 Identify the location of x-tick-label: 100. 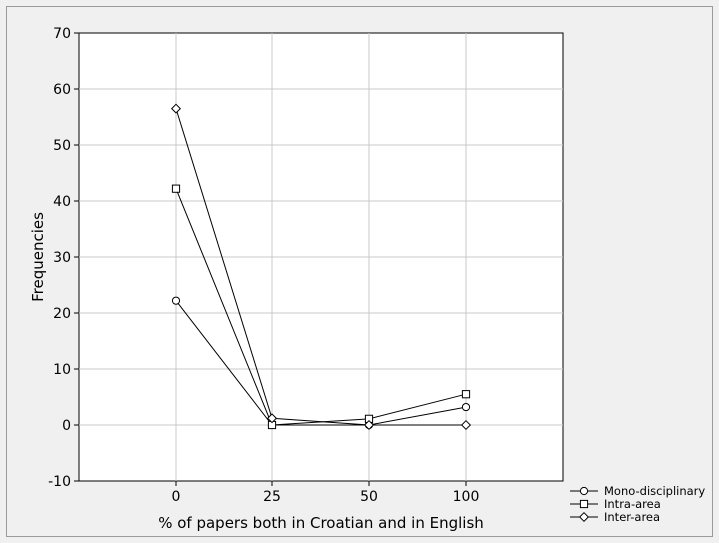
(466, 497).